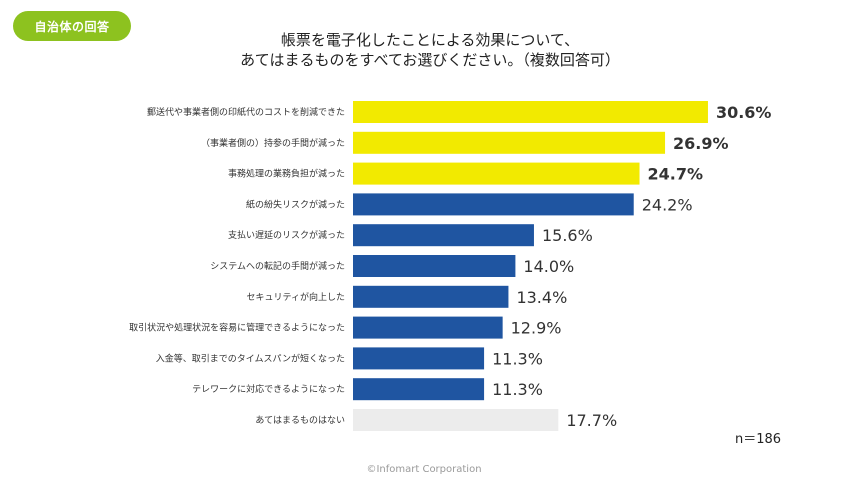 The image size is (848, 491). I want to click on value-label: 13.4%, so click(541, 297).